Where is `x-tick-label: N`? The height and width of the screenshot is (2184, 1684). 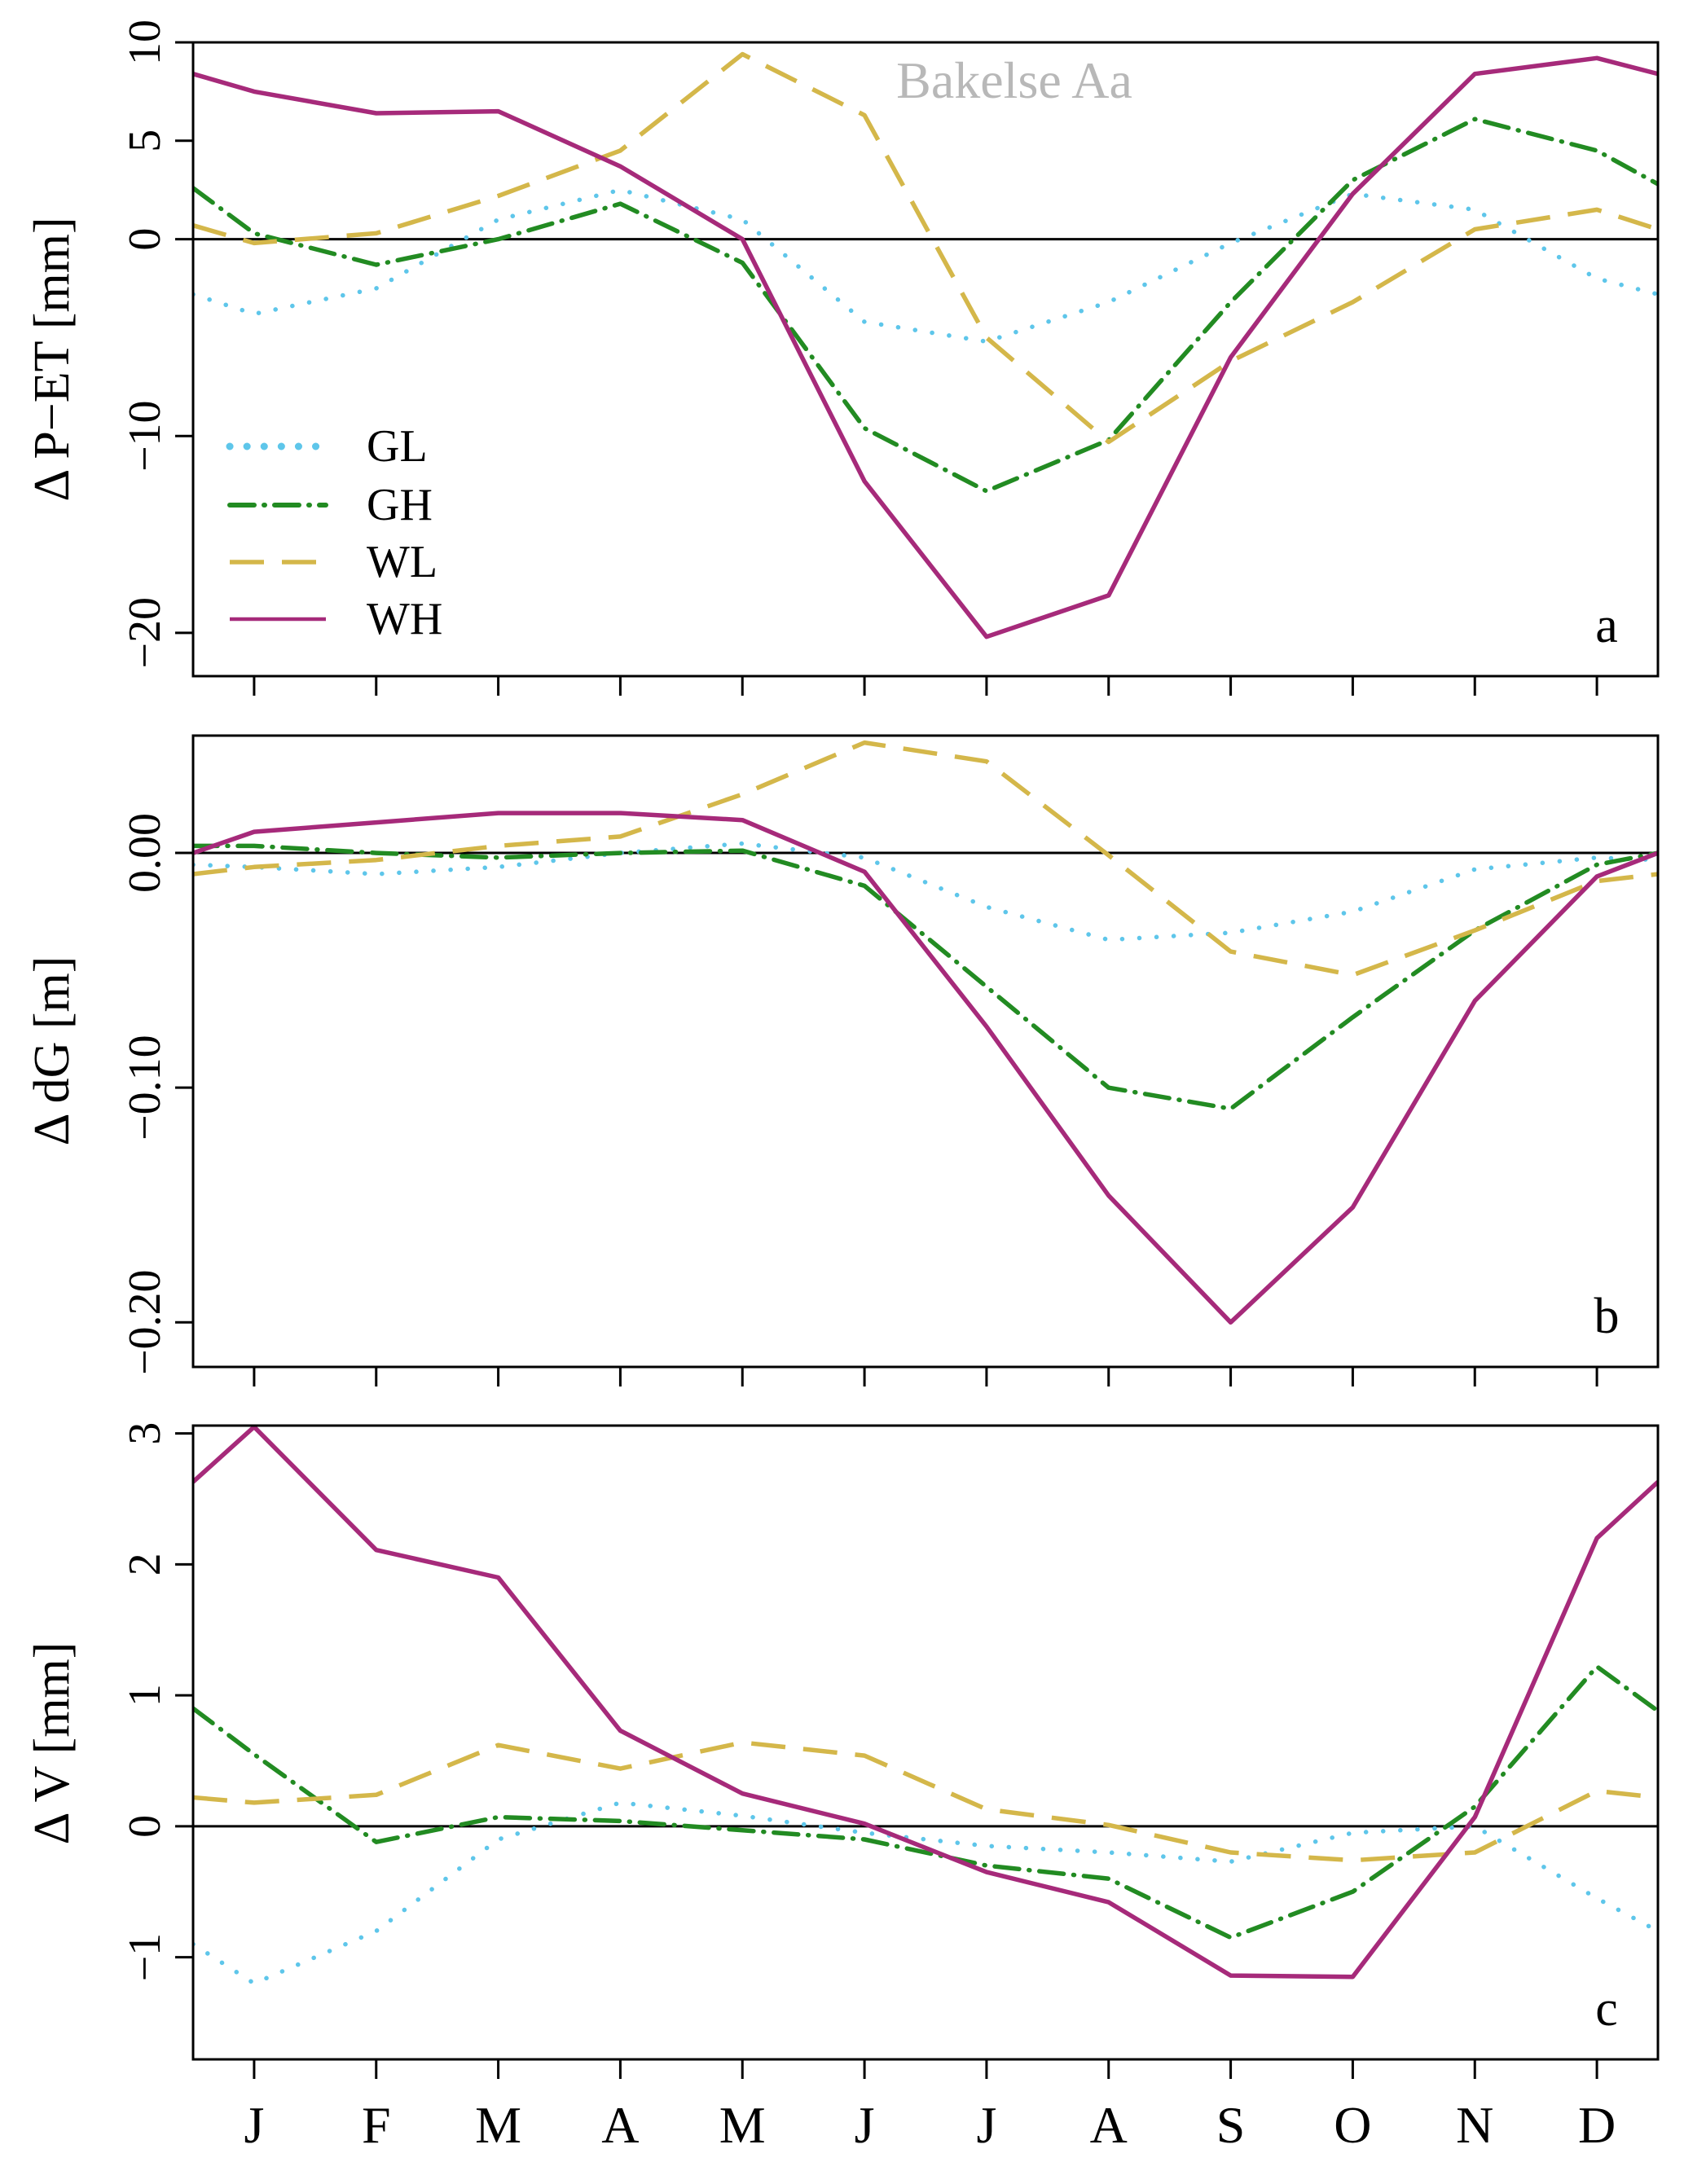 x-tick-label: N is located at coordinates (1474, 2125).